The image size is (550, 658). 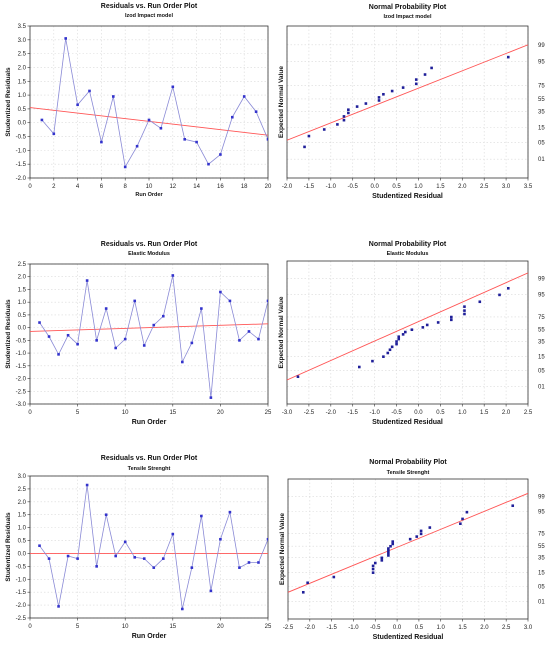 I want to click on x-tick-label: 6, so click(x=102, y=187).